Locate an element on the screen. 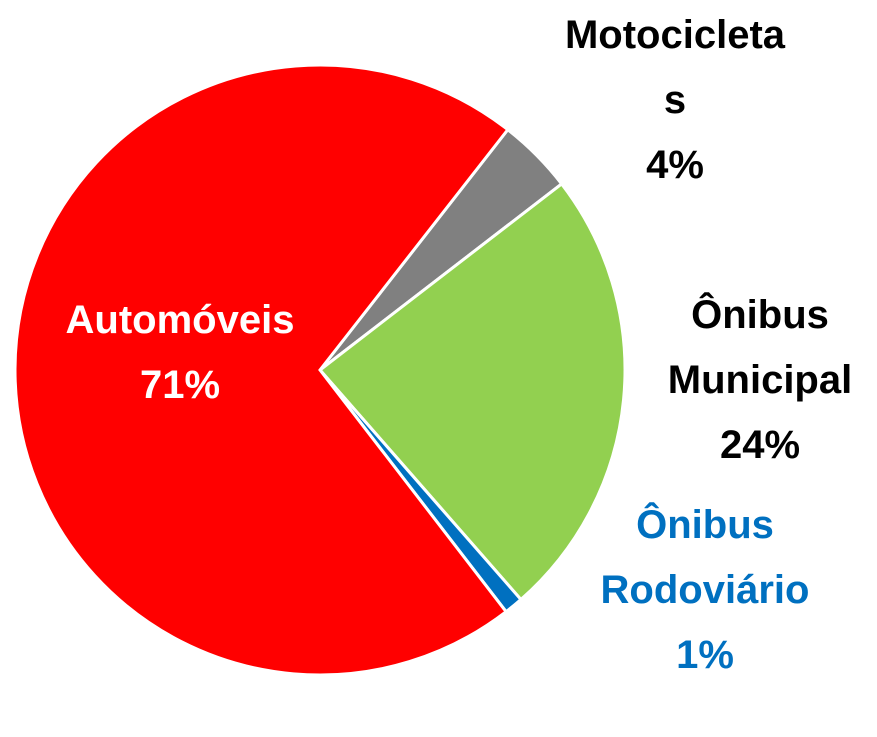 The width and height of the screenshot is (877, 737). category-label: Ônibus Municipal is located at coordinates (760, 347).